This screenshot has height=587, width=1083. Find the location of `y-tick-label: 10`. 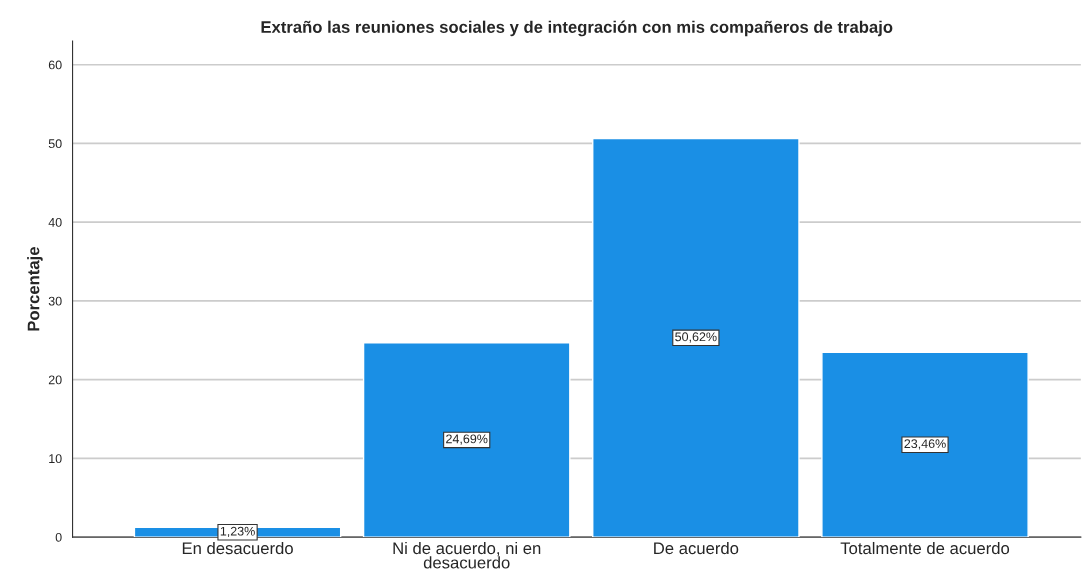

y-tick-label: 10 is located at coordinates (55, 459).